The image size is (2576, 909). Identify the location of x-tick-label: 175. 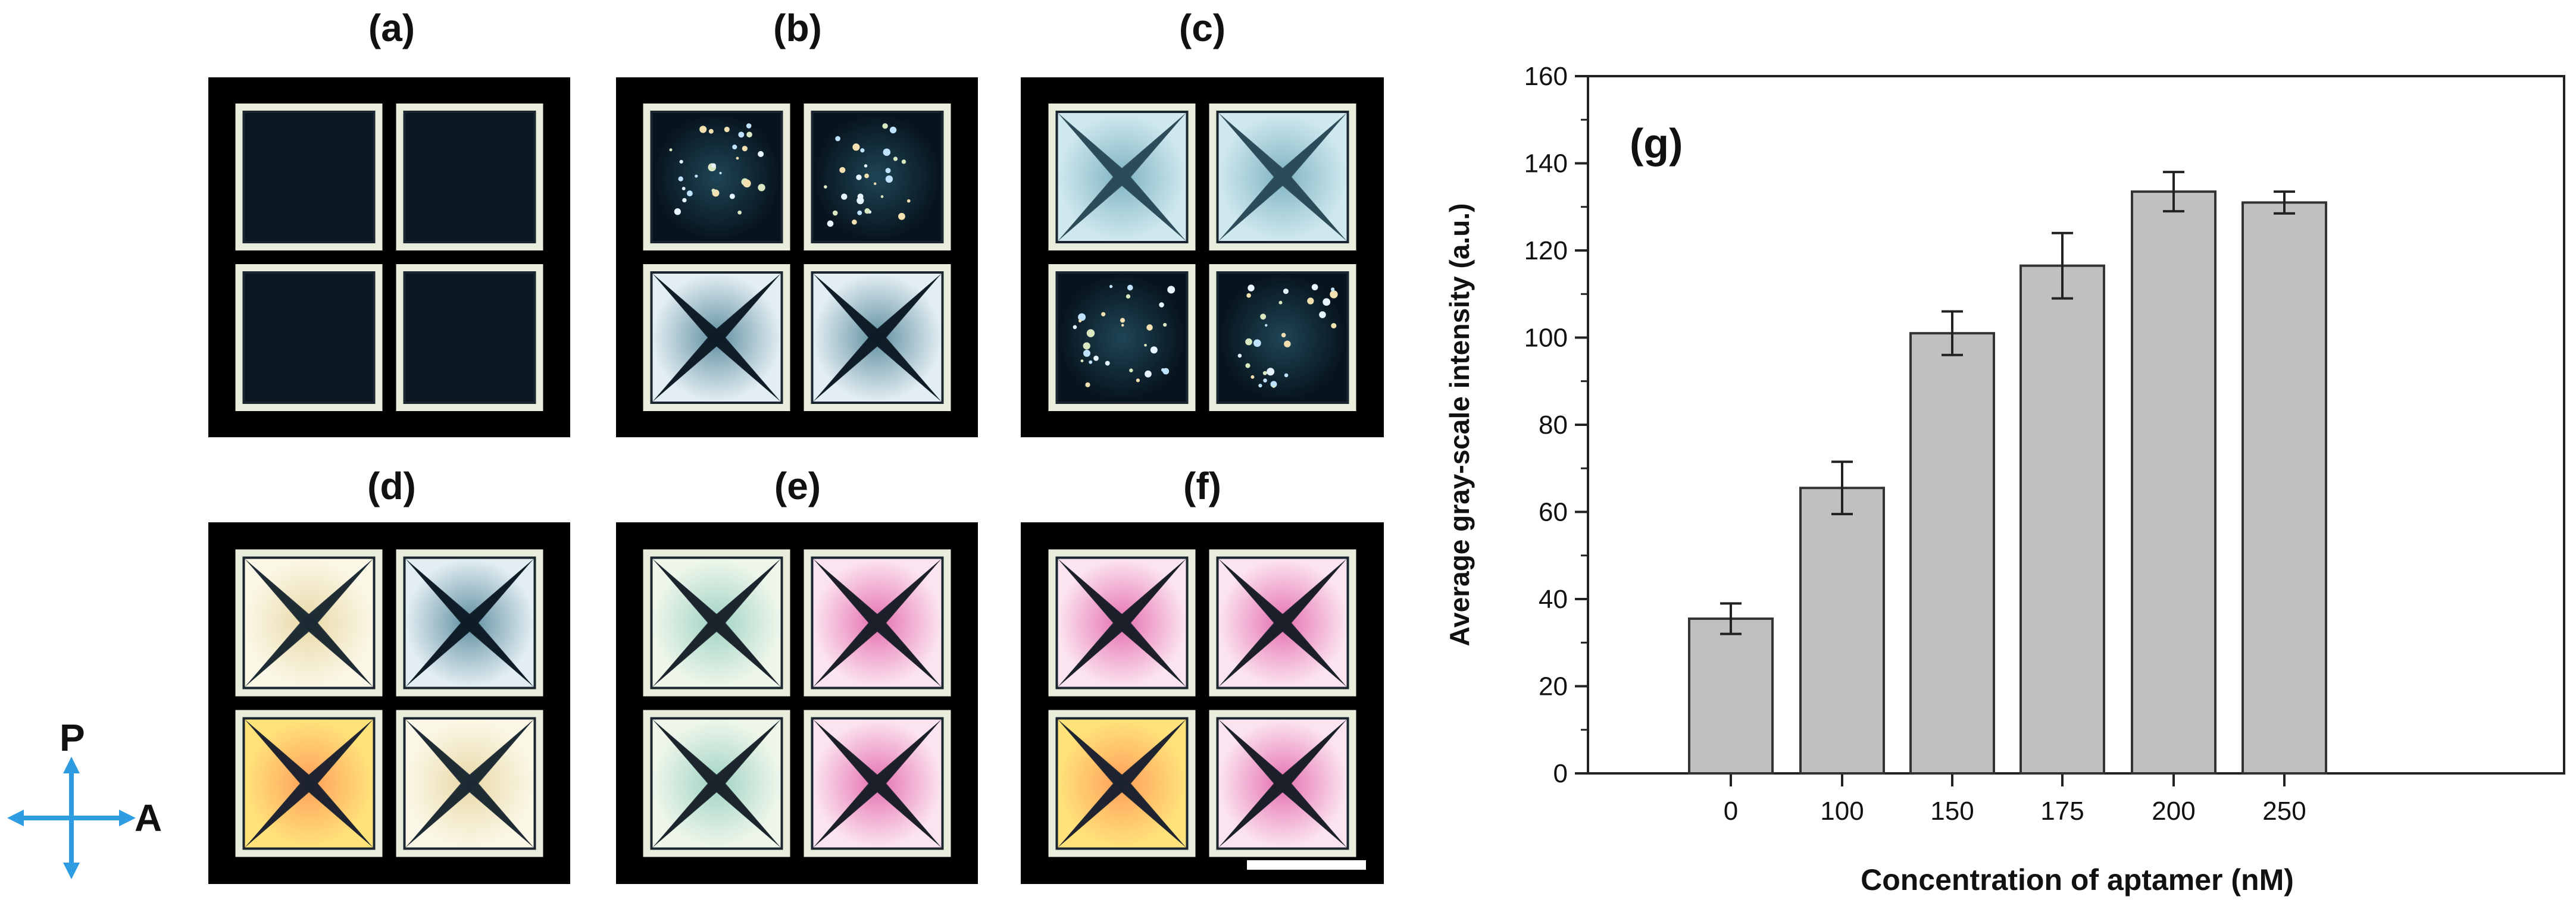
(2062, 811).